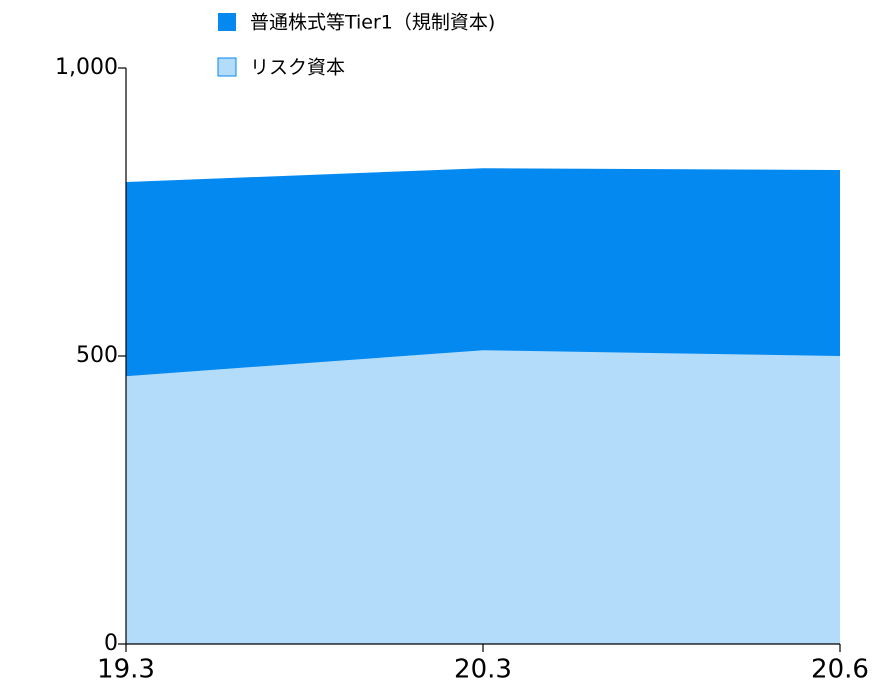  Describe the element at coordinates (840, 670) in the screenshot. I see `x-tick-label: 20.6` at that location.